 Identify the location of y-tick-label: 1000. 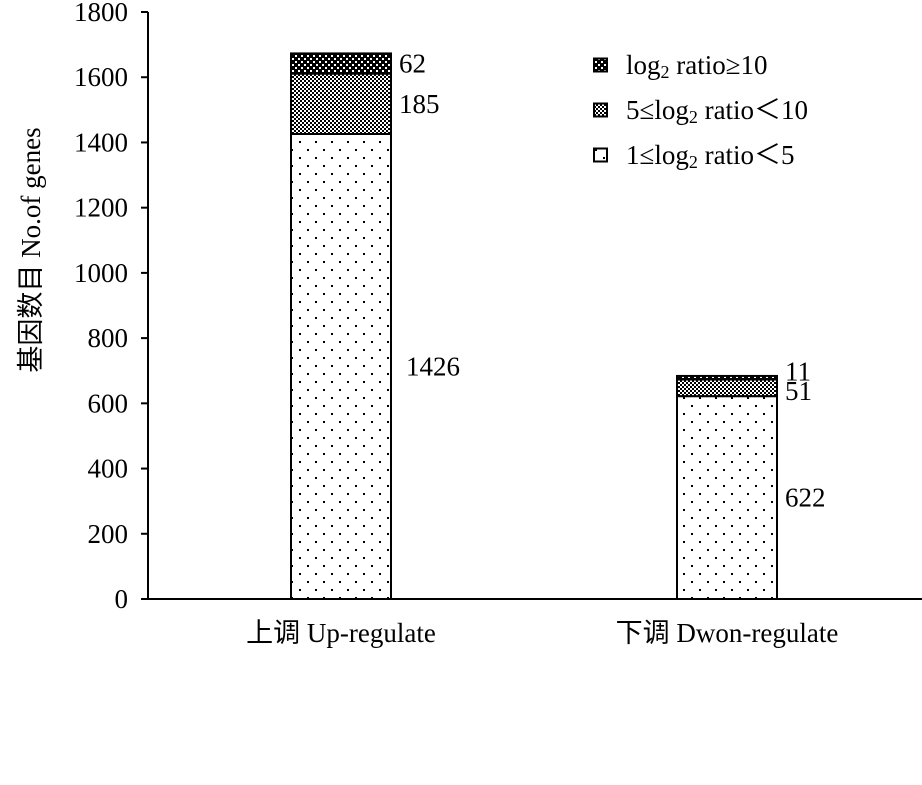
(101, 273).